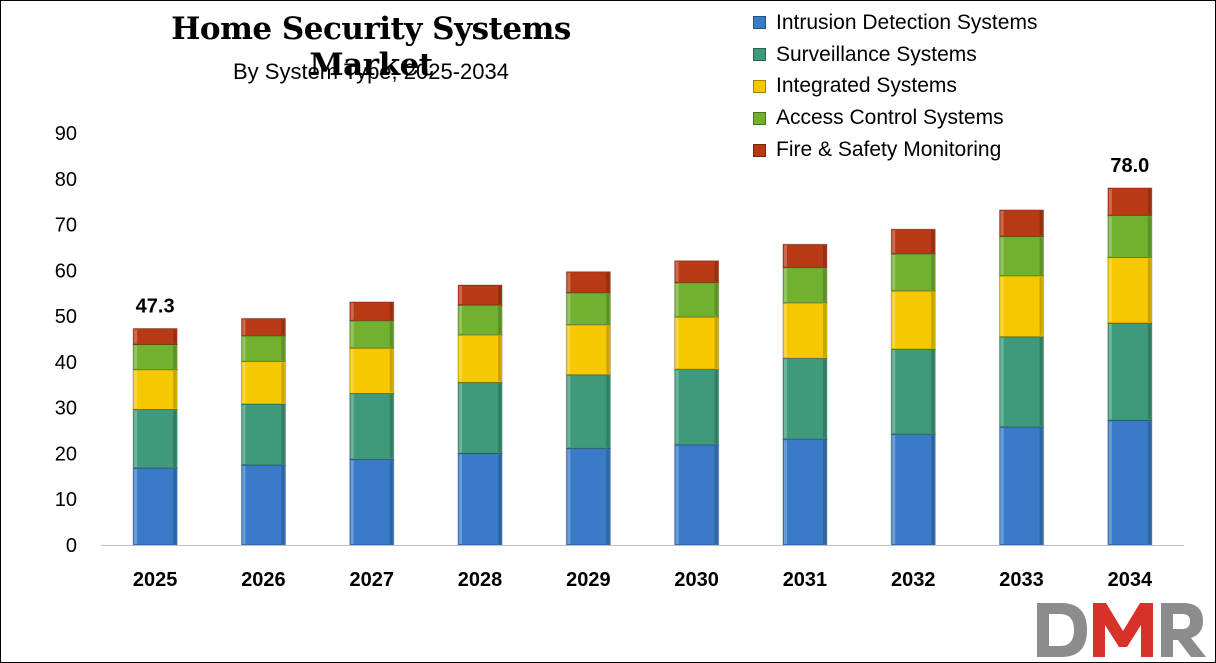  Describe the element at coordinates (136, 389) in the screenshot. I see `bar-bevel-integrated-systems-2025` at that location.